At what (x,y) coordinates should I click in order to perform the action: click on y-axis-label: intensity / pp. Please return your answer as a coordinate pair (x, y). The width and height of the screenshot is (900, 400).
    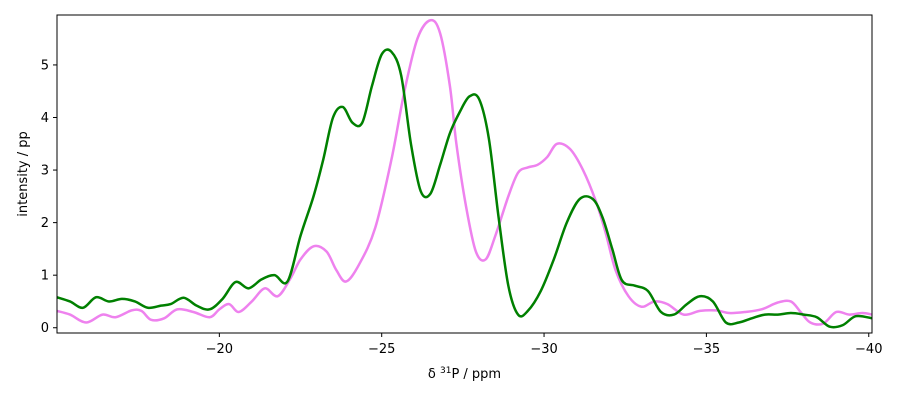
    Looking at the image, I should click on (23, 174).